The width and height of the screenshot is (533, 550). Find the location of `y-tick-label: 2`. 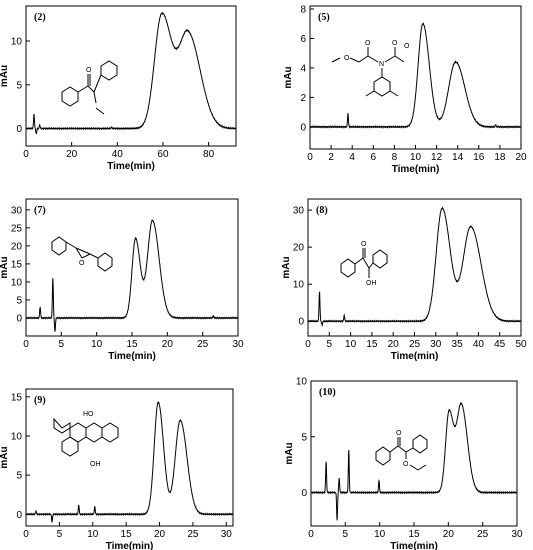

y-tick-label: 2 is located at coordinates (303, 98).